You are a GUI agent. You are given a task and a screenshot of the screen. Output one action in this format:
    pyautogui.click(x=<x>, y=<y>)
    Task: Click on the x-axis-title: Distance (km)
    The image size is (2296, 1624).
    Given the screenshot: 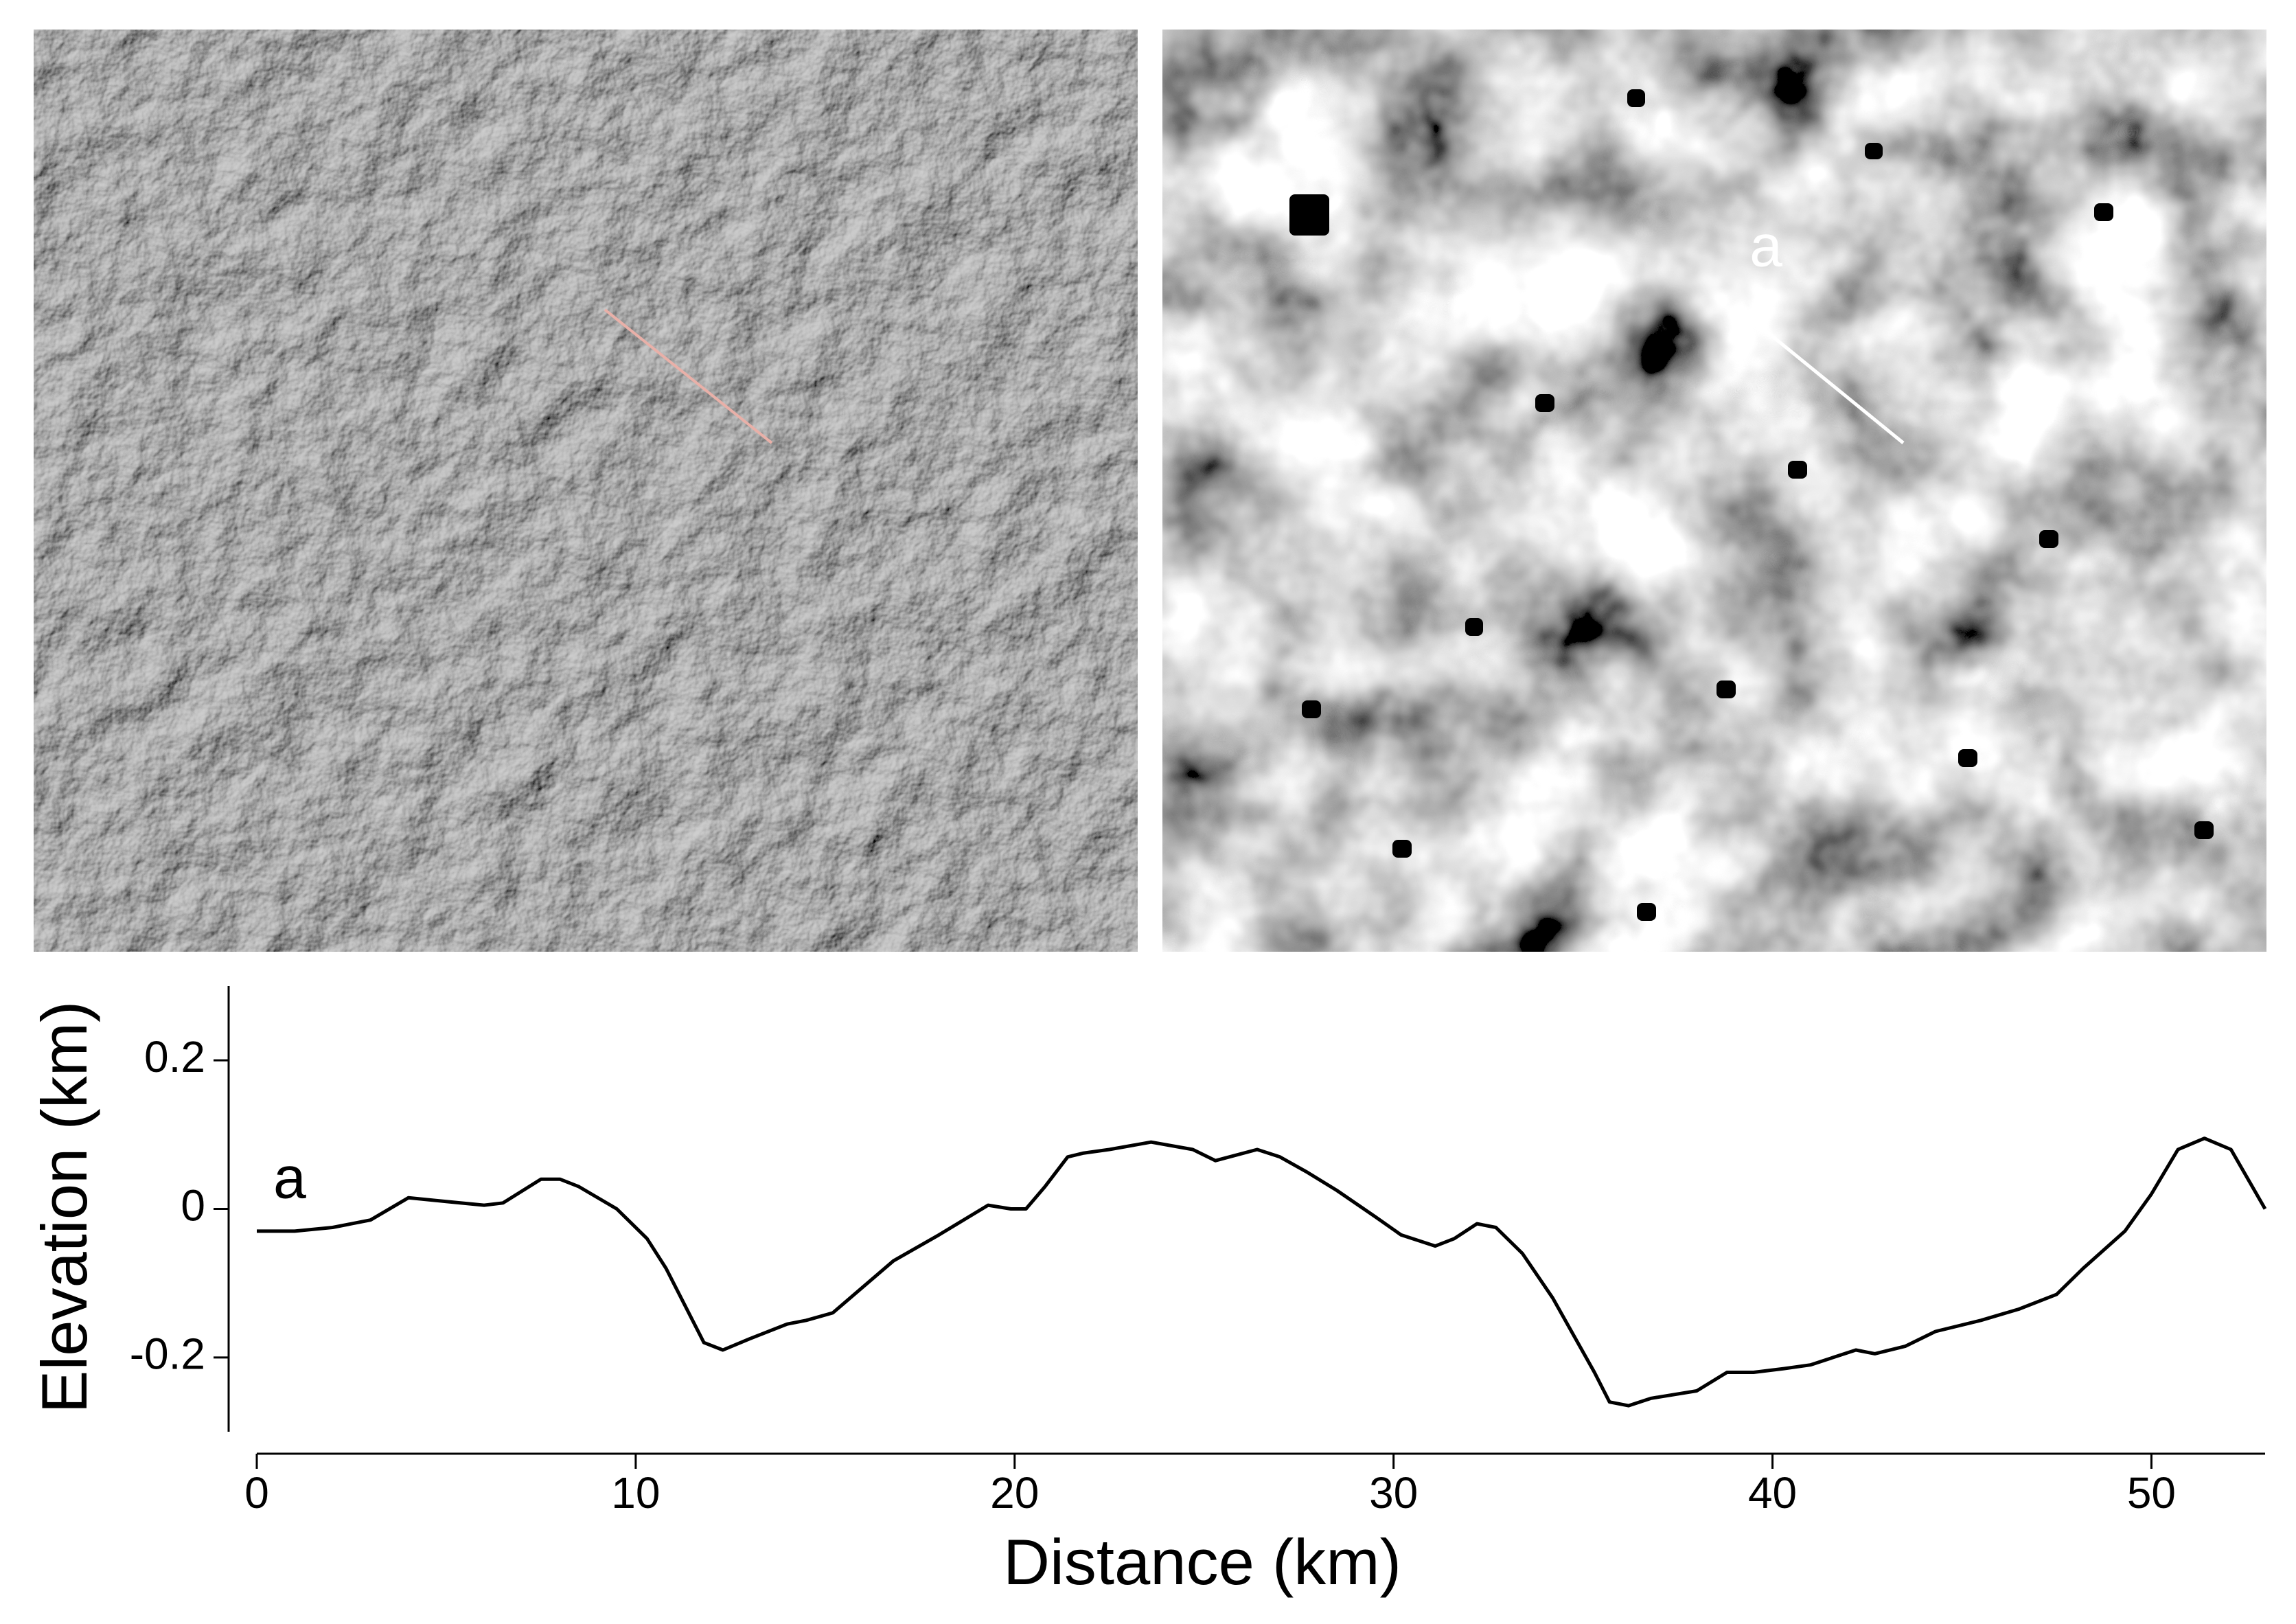 What is the action you would take?
    pyautogui.click(x=1202, y=1562)
    